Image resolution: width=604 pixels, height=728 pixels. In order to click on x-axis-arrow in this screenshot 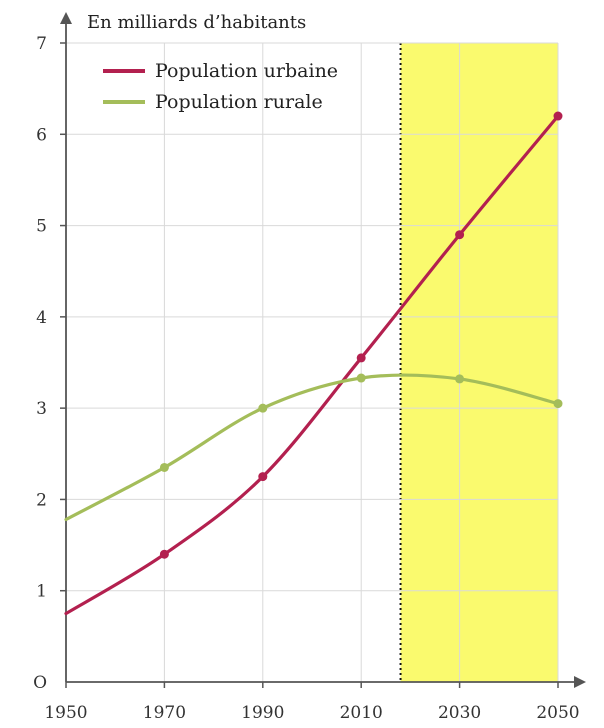, I will do `click(580, 682)`.